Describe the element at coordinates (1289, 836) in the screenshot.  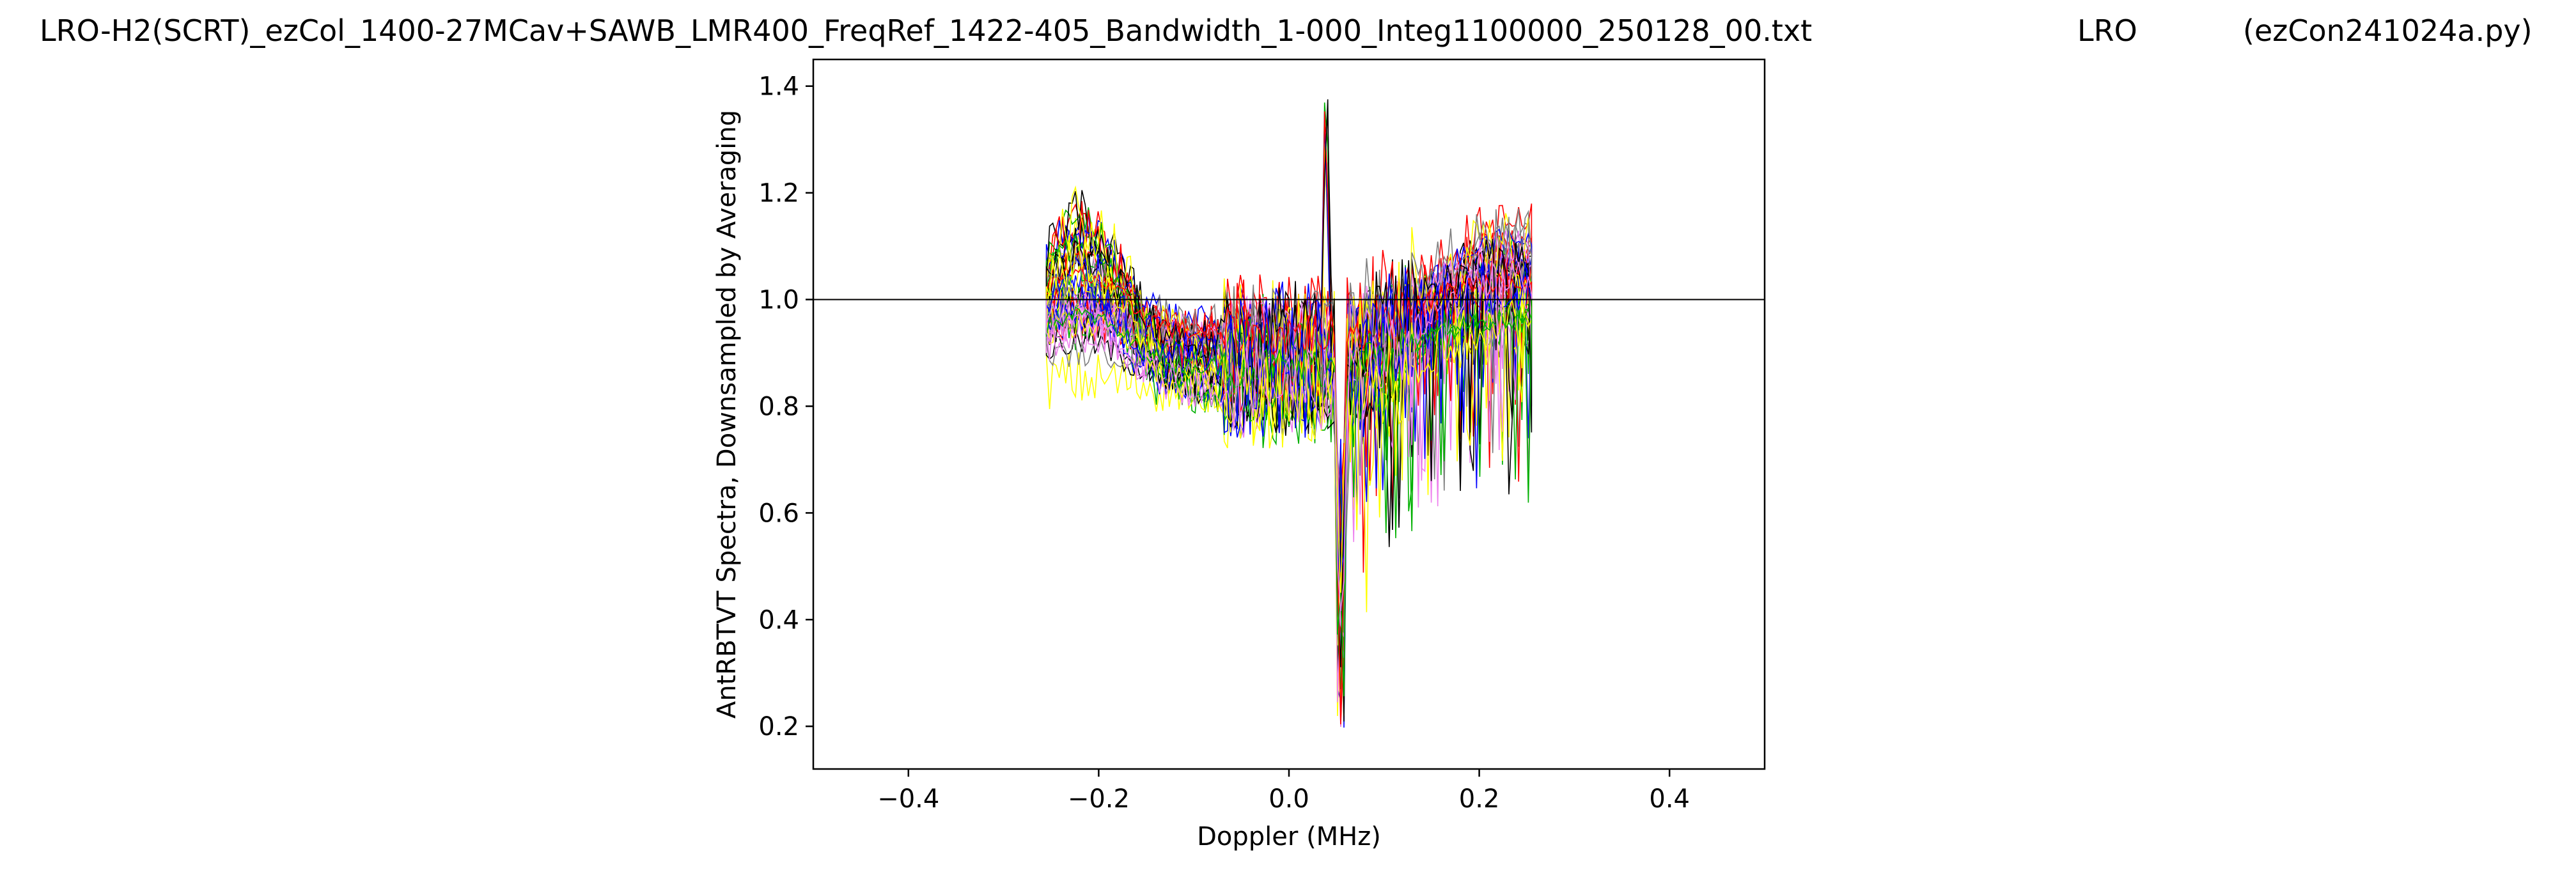
I see `x-axis-label: Doppler (MHz)` at that location.